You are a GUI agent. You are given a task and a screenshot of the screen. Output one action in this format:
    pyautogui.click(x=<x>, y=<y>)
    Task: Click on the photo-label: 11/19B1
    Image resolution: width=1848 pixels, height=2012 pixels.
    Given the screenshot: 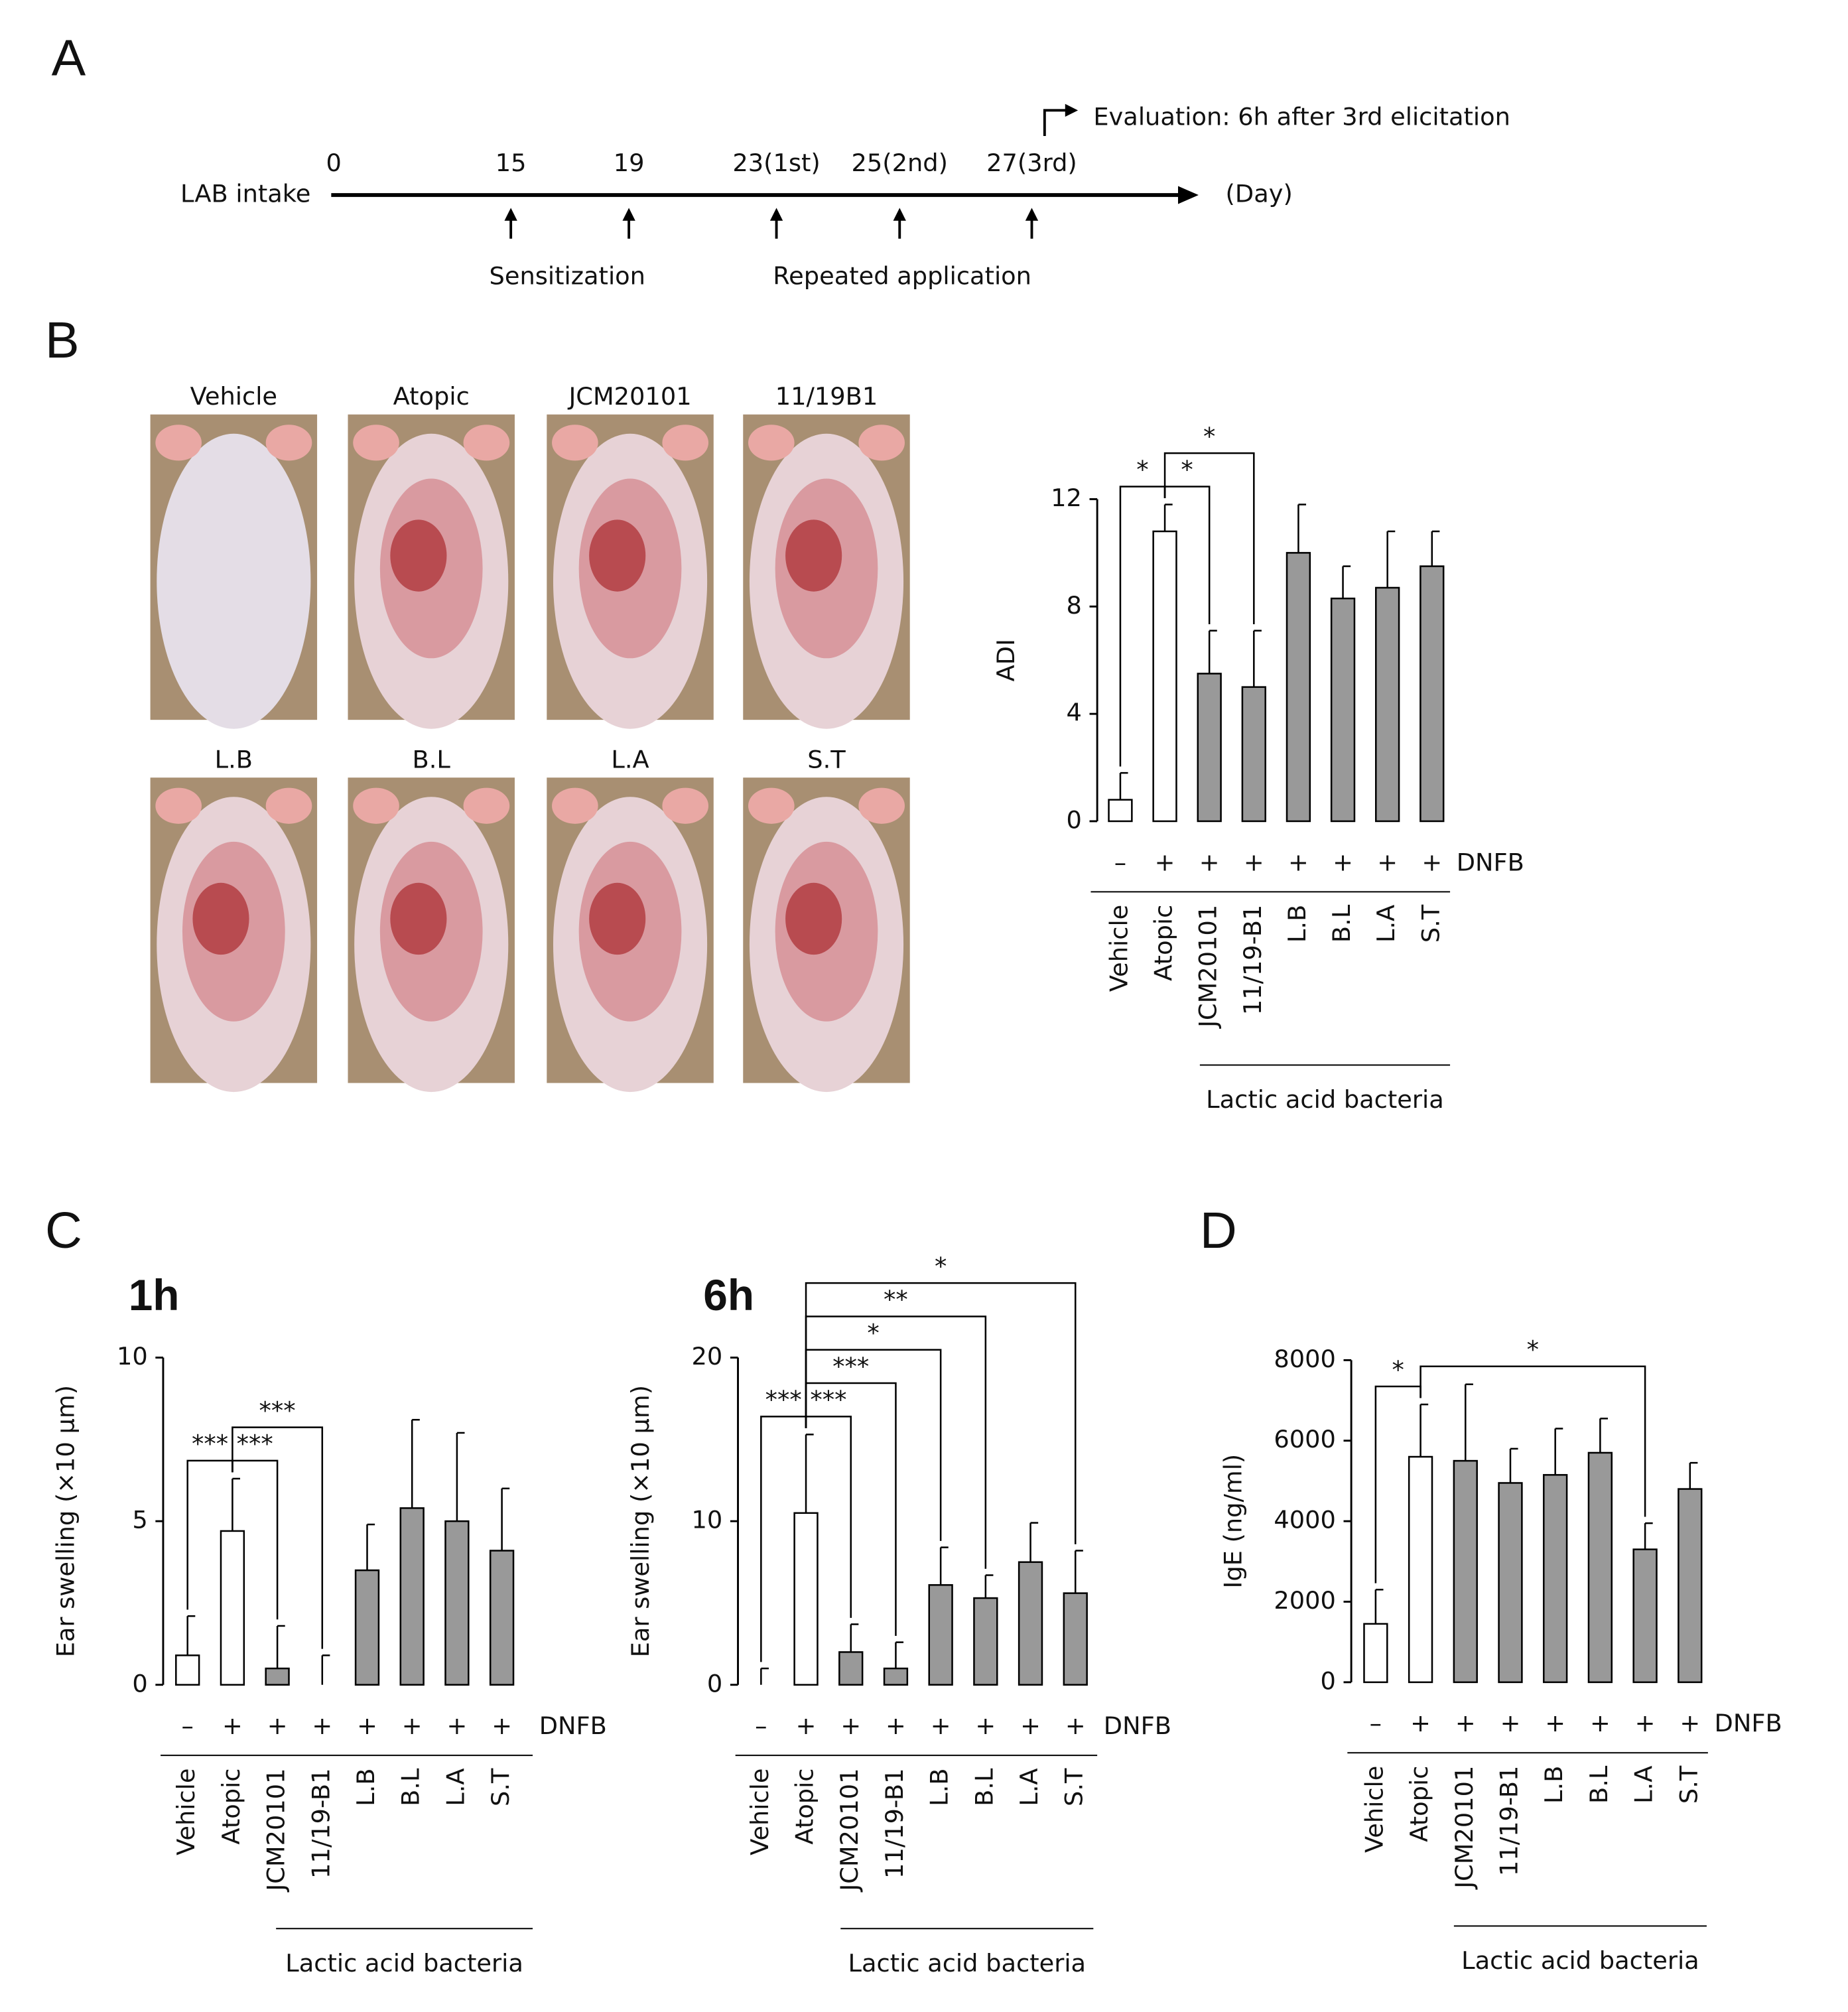 What is the action you would take?
    pyautogui.click(x=826, y=396)
    